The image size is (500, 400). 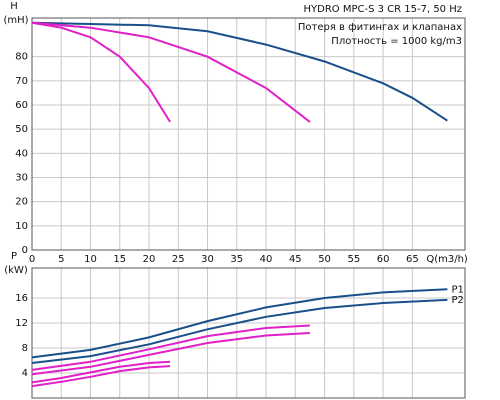 What do you see at coordinates (21, 129) in the screenshot?
I see `y-tick-label: 50` at bounding box center [21, 129].